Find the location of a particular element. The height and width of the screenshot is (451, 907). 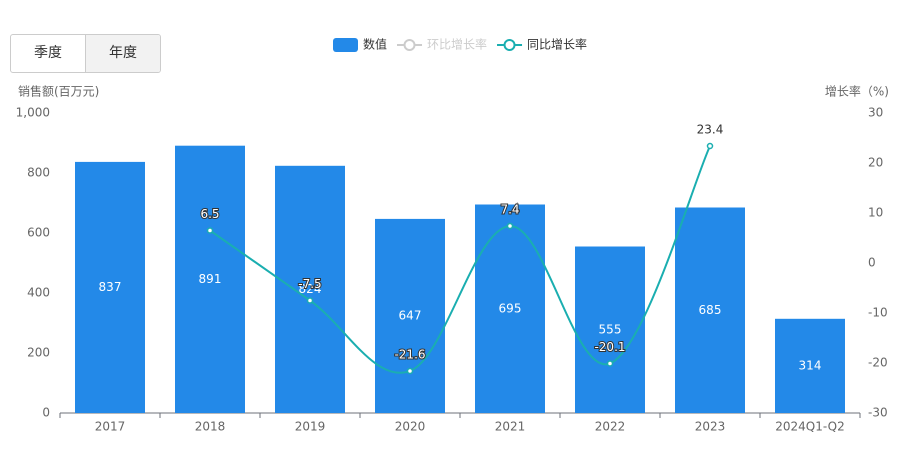

legend-label: 数值 is located at coordinates (375, 44).